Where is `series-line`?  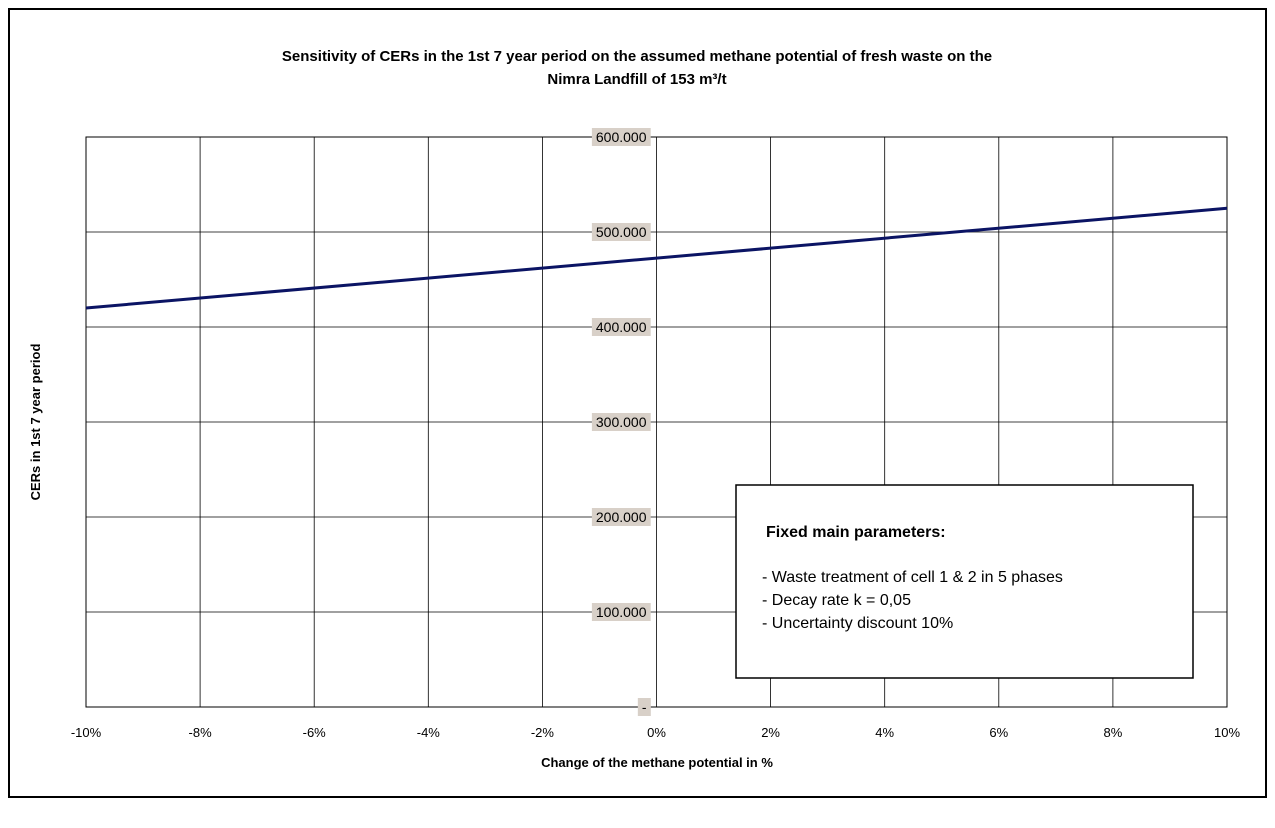 series-line is located at coordinates (656, 258).